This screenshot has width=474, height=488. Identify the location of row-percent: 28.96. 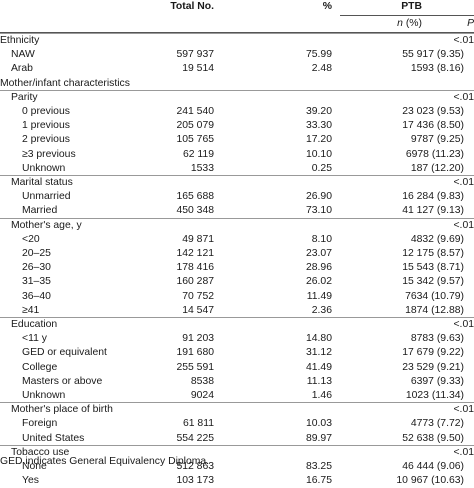
(318, 268).